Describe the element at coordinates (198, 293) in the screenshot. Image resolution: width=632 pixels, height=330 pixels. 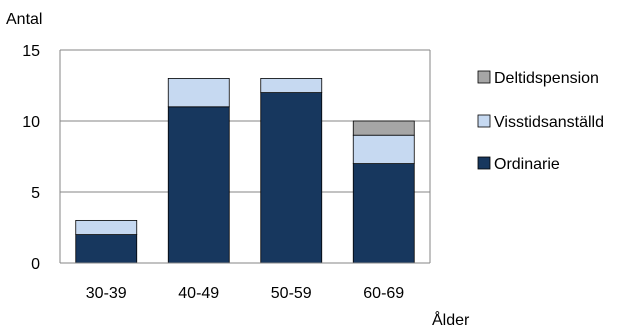
I see `x-tick-label-1: 40-49` at that location.